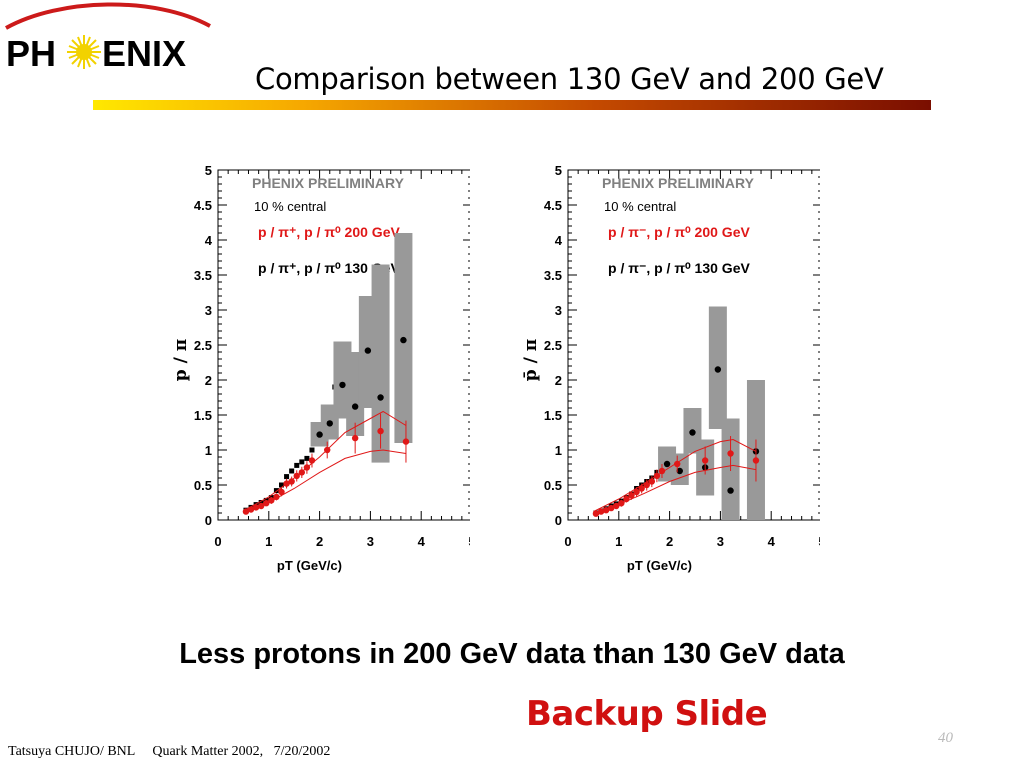  I want to click on legend-entry: p / π⁺, p / π⁰ 200 GeV, so click(329, 232).